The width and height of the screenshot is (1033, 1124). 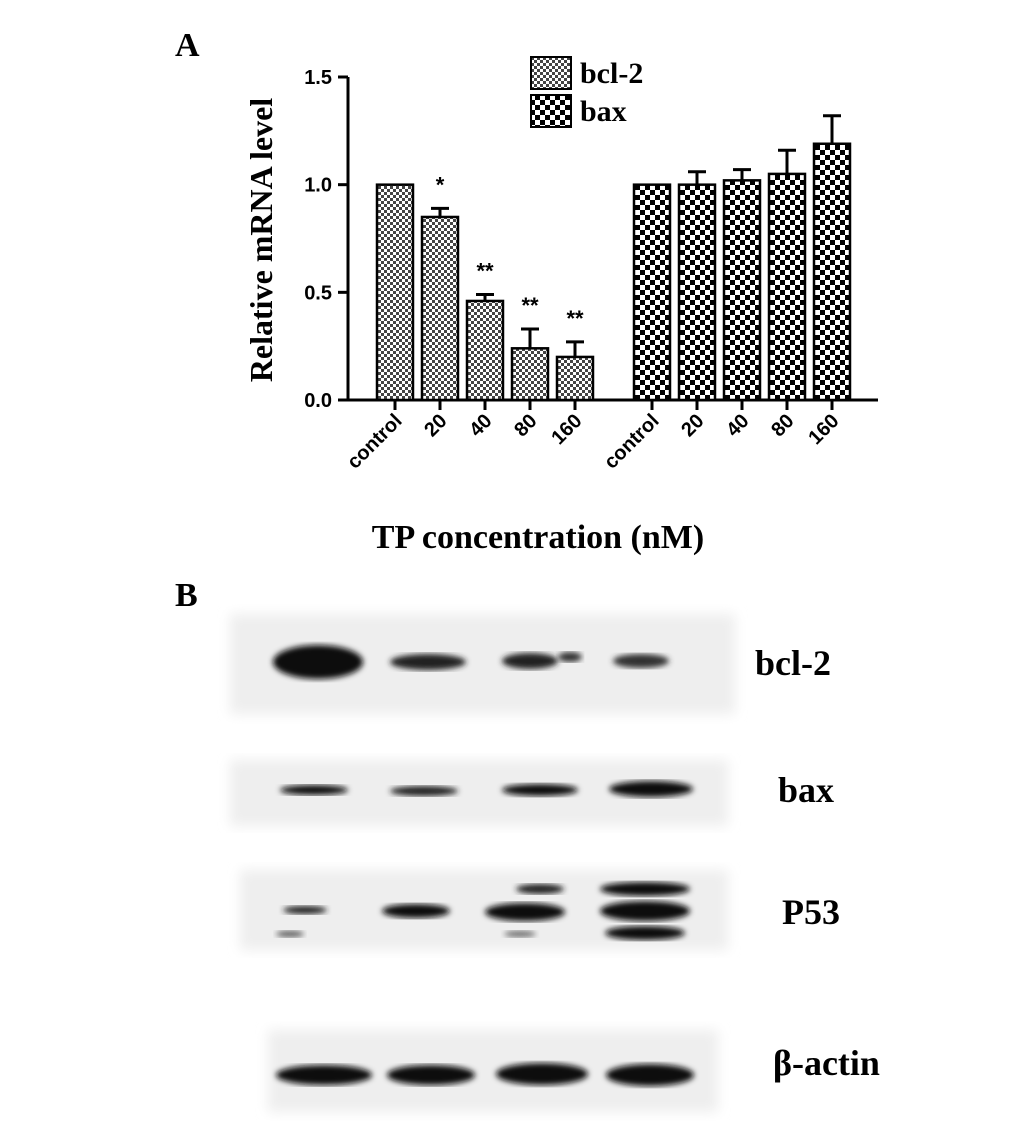 I want to click on legend-label: bcl-2, so click(x=611, y=73).